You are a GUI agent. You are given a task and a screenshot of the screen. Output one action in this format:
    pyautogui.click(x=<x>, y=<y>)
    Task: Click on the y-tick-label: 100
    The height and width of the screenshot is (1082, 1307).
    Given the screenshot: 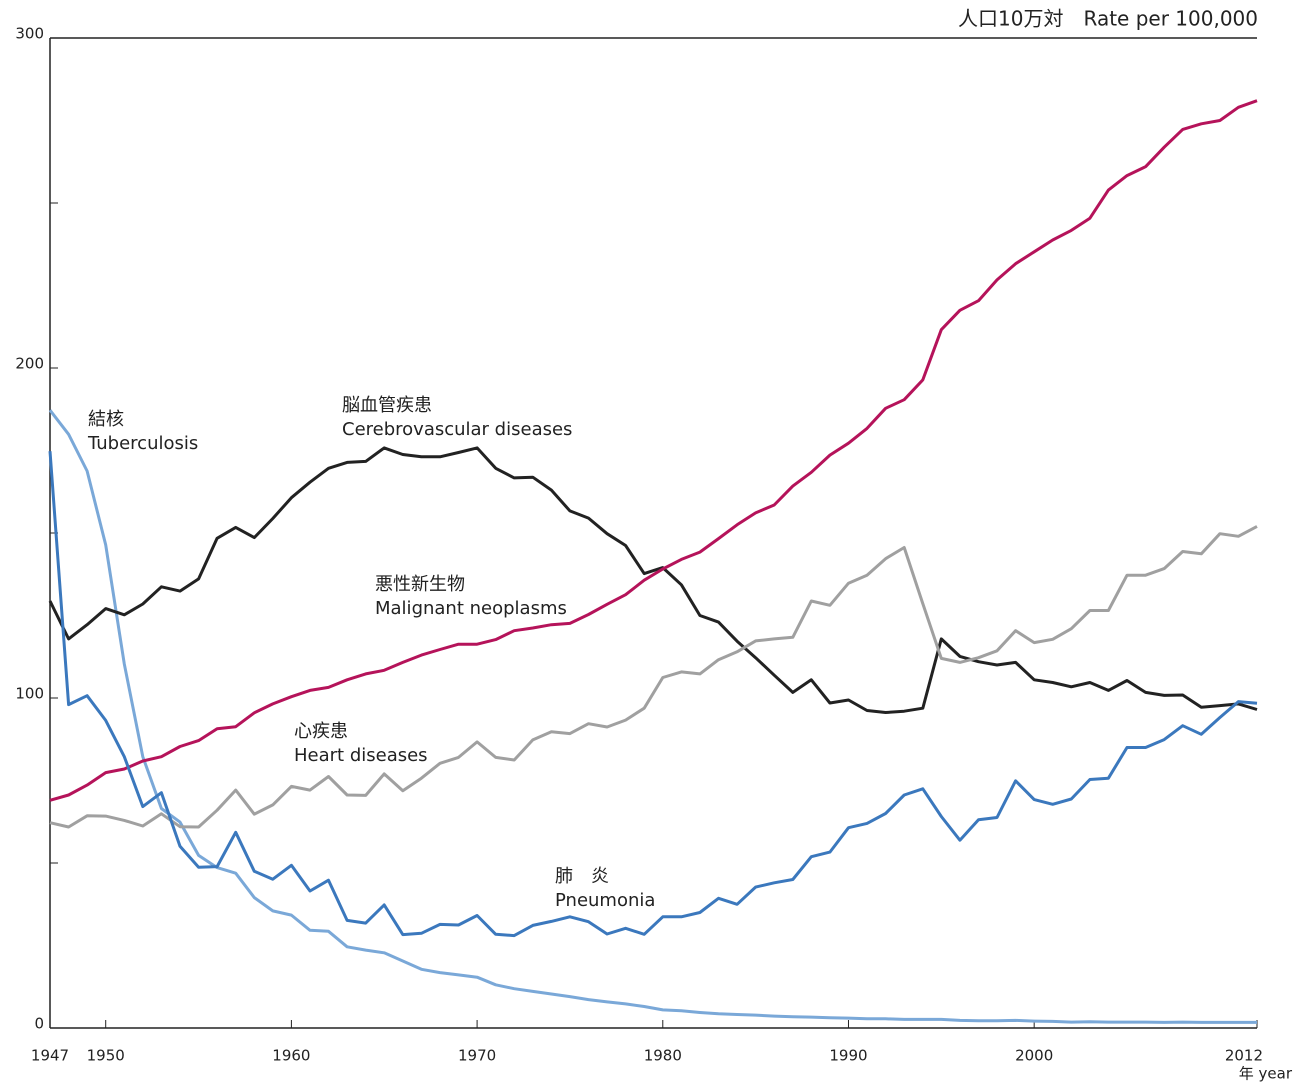 What is the action you would take?
    pyautogui.click(x=29, y=694)
    